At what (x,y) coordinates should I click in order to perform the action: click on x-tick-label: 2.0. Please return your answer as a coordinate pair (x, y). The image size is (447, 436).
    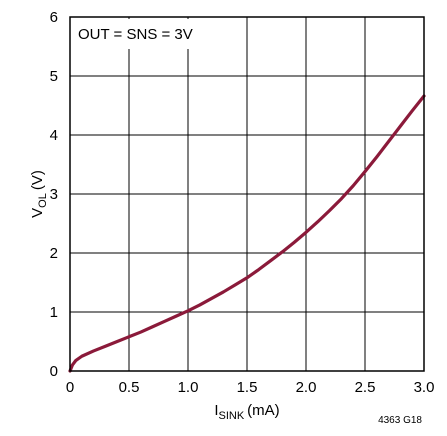
    Looking at the image, I should click on (306, 387).